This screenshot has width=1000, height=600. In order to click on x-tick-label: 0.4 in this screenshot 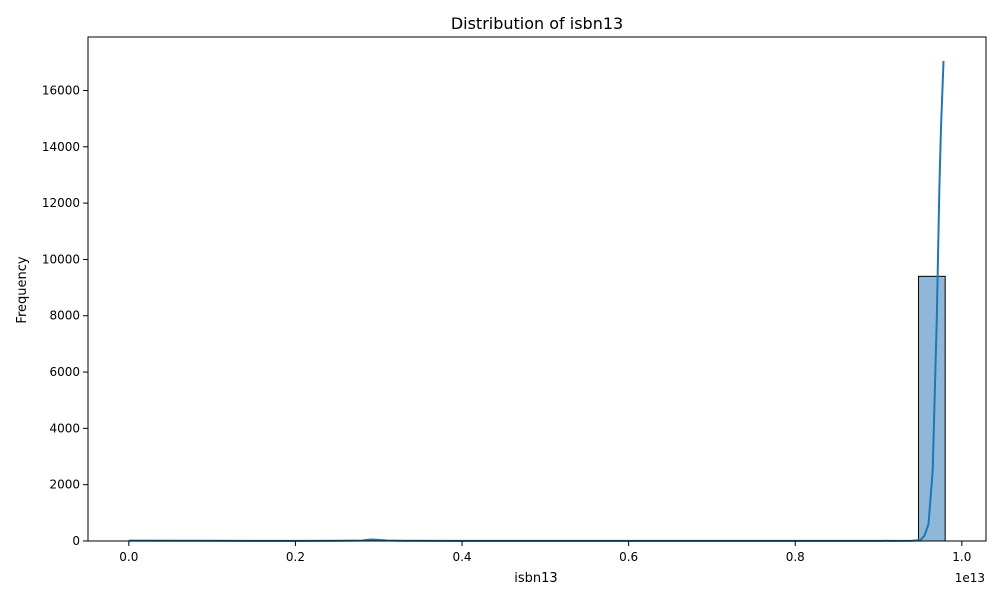, I will do `click(461, 557)`.